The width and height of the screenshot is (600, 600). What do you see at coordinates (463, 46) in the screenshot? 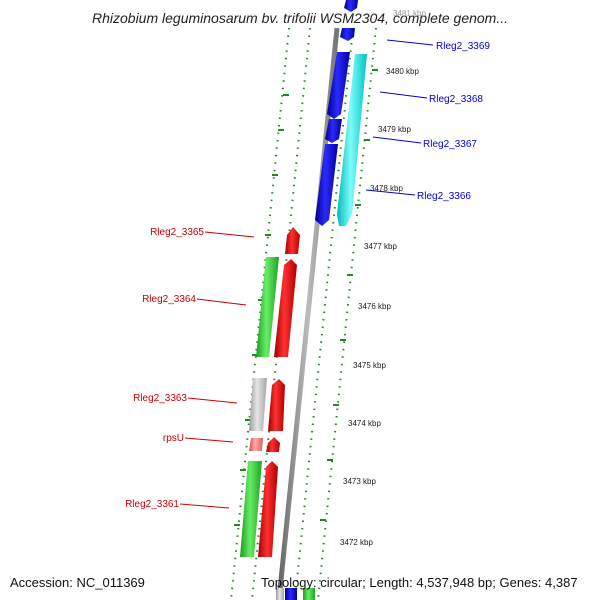
I see `gene-label-rleg2-3369: Rleg2_3369` at bounding box center [463, 46].